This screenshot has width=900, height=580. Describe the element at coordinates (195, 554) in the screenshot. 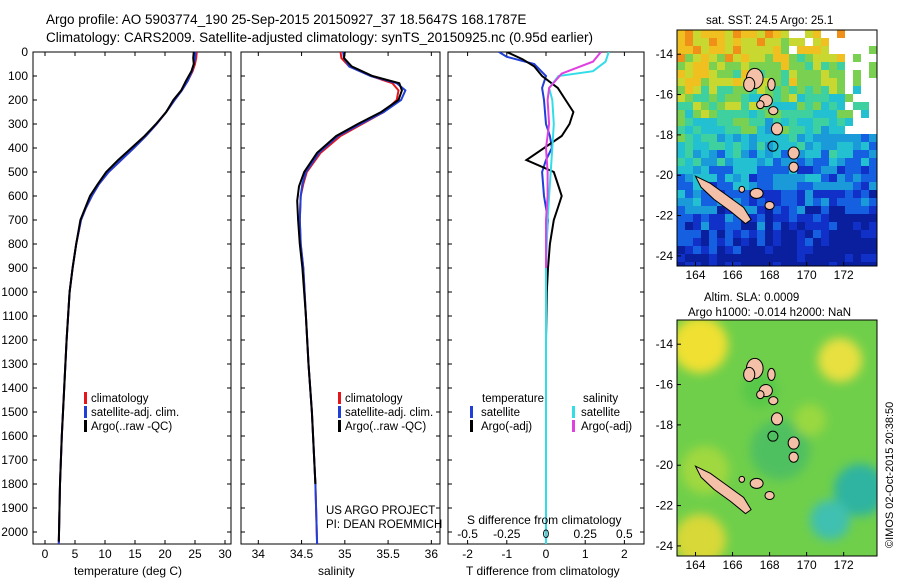

I see `x-tick-label: 25` at that location.